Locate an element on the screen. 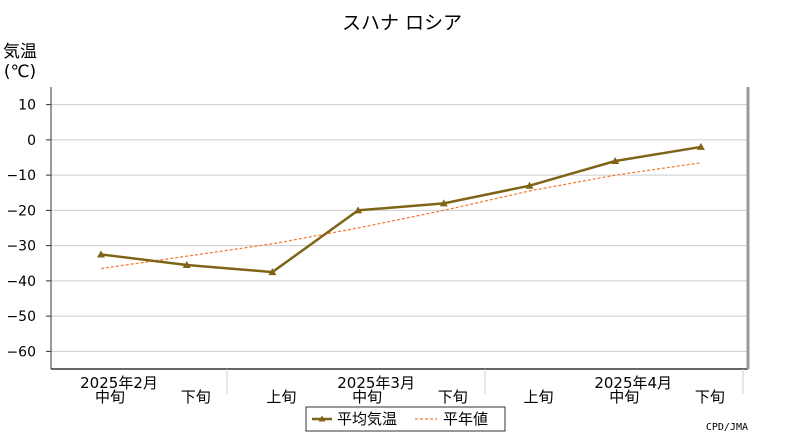 This screenshot has height=440, width=800. legend: 平均気温 平年値 is located at coordinates (405, 419).